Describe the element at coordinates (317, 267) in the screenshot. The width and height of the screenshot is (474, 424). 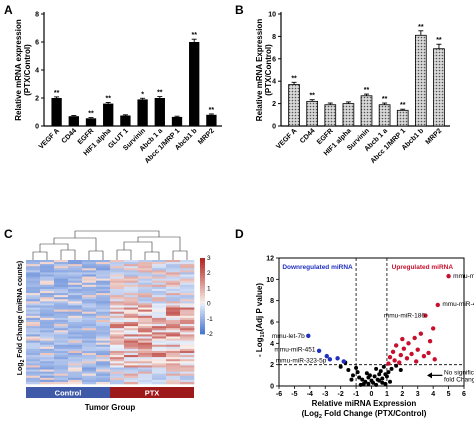
I see `d-down-label: Downregulated miRNA` at that location.